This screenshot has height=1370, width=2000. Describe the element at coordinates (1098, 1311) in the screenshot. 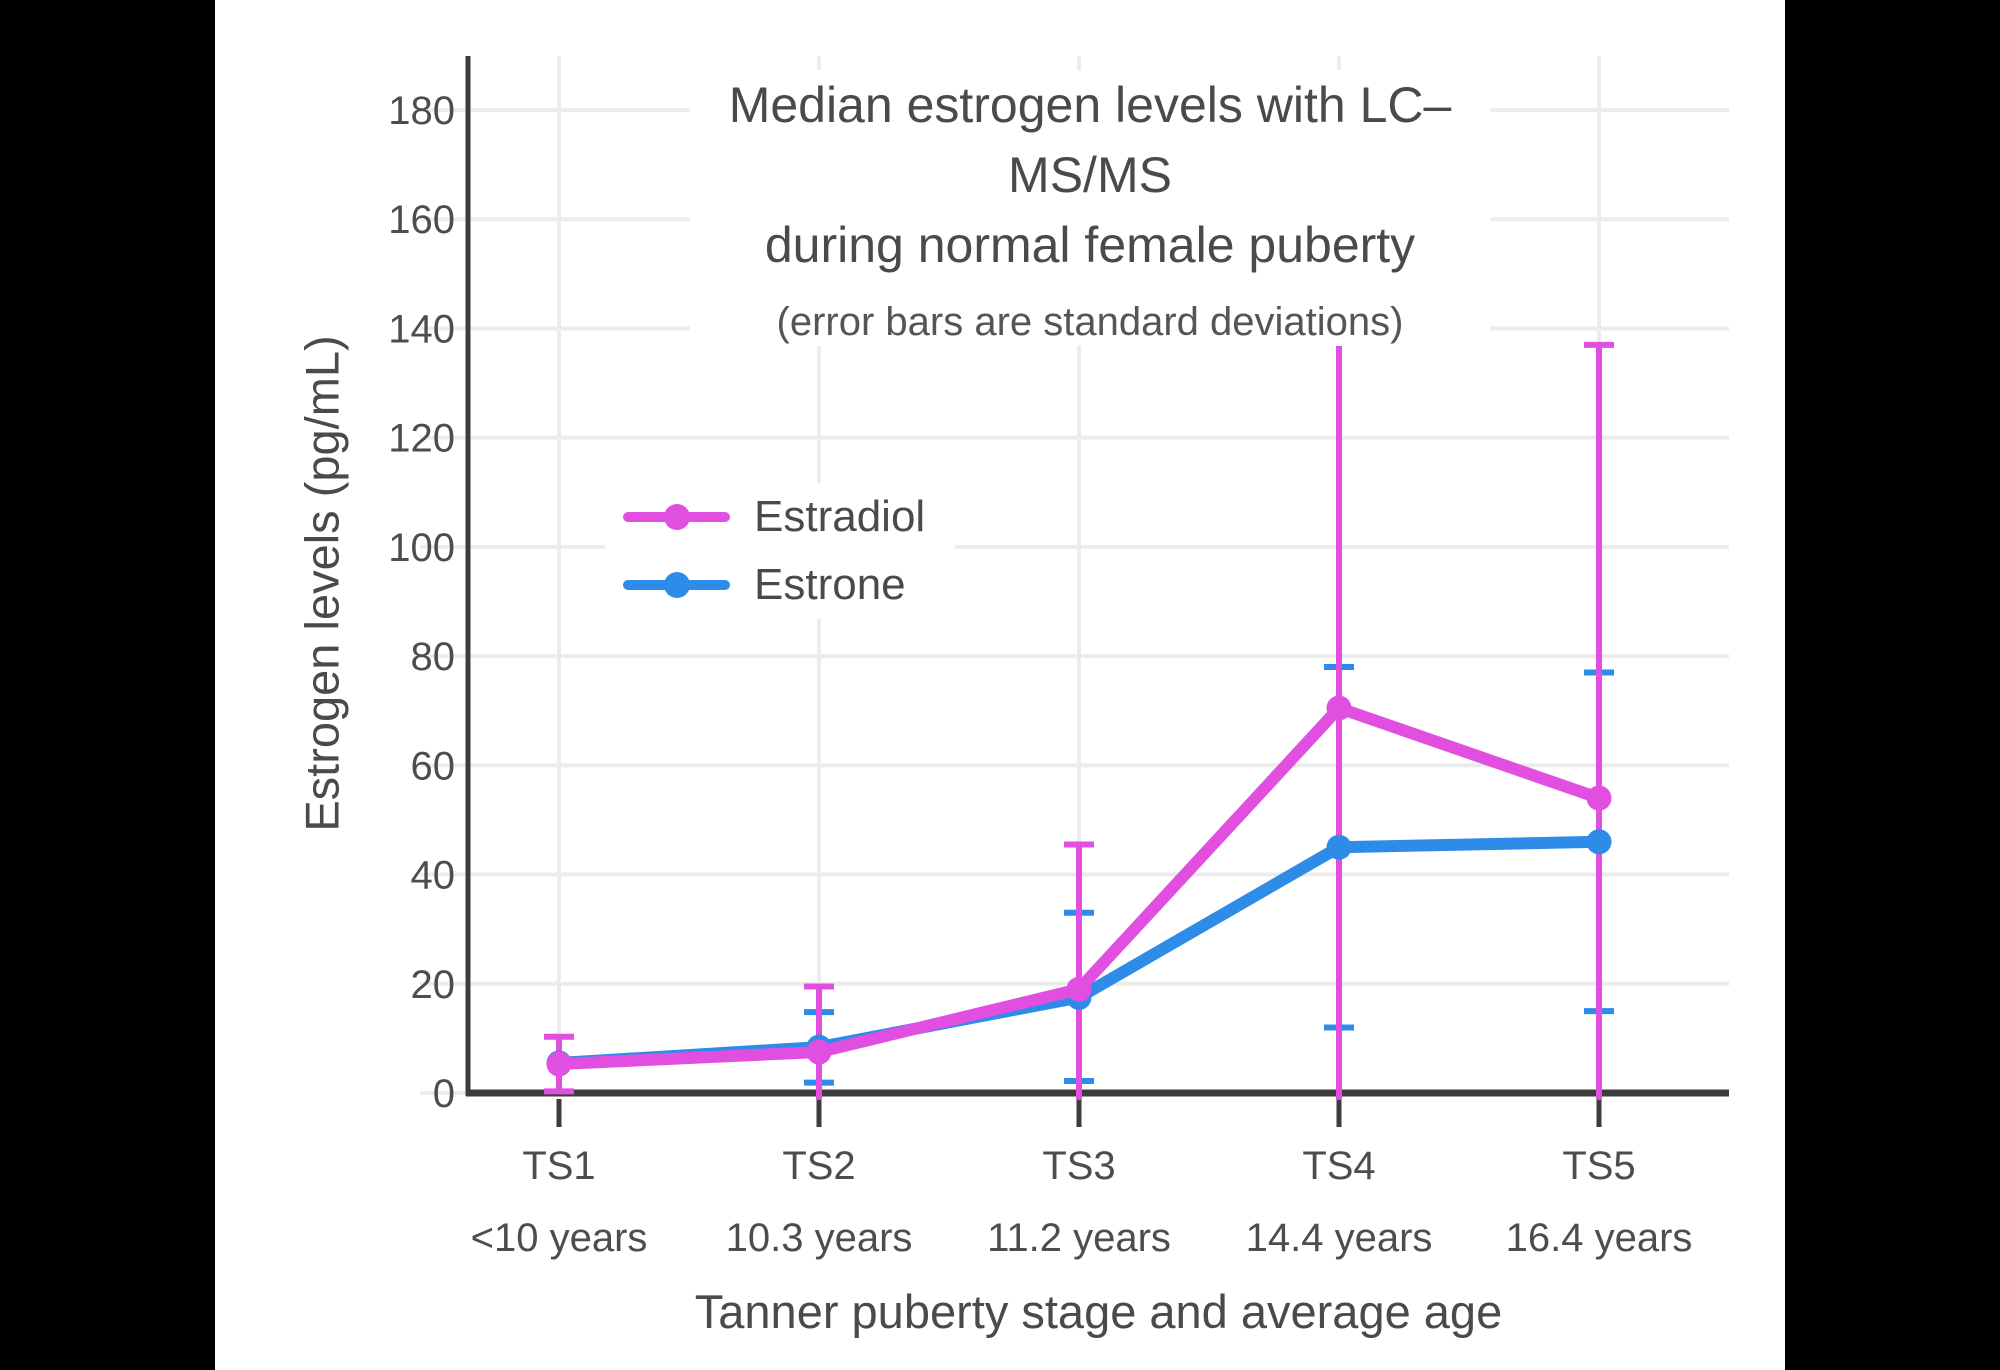

I see `x-axis-label: Tanner puberty stage and average age` at that location.